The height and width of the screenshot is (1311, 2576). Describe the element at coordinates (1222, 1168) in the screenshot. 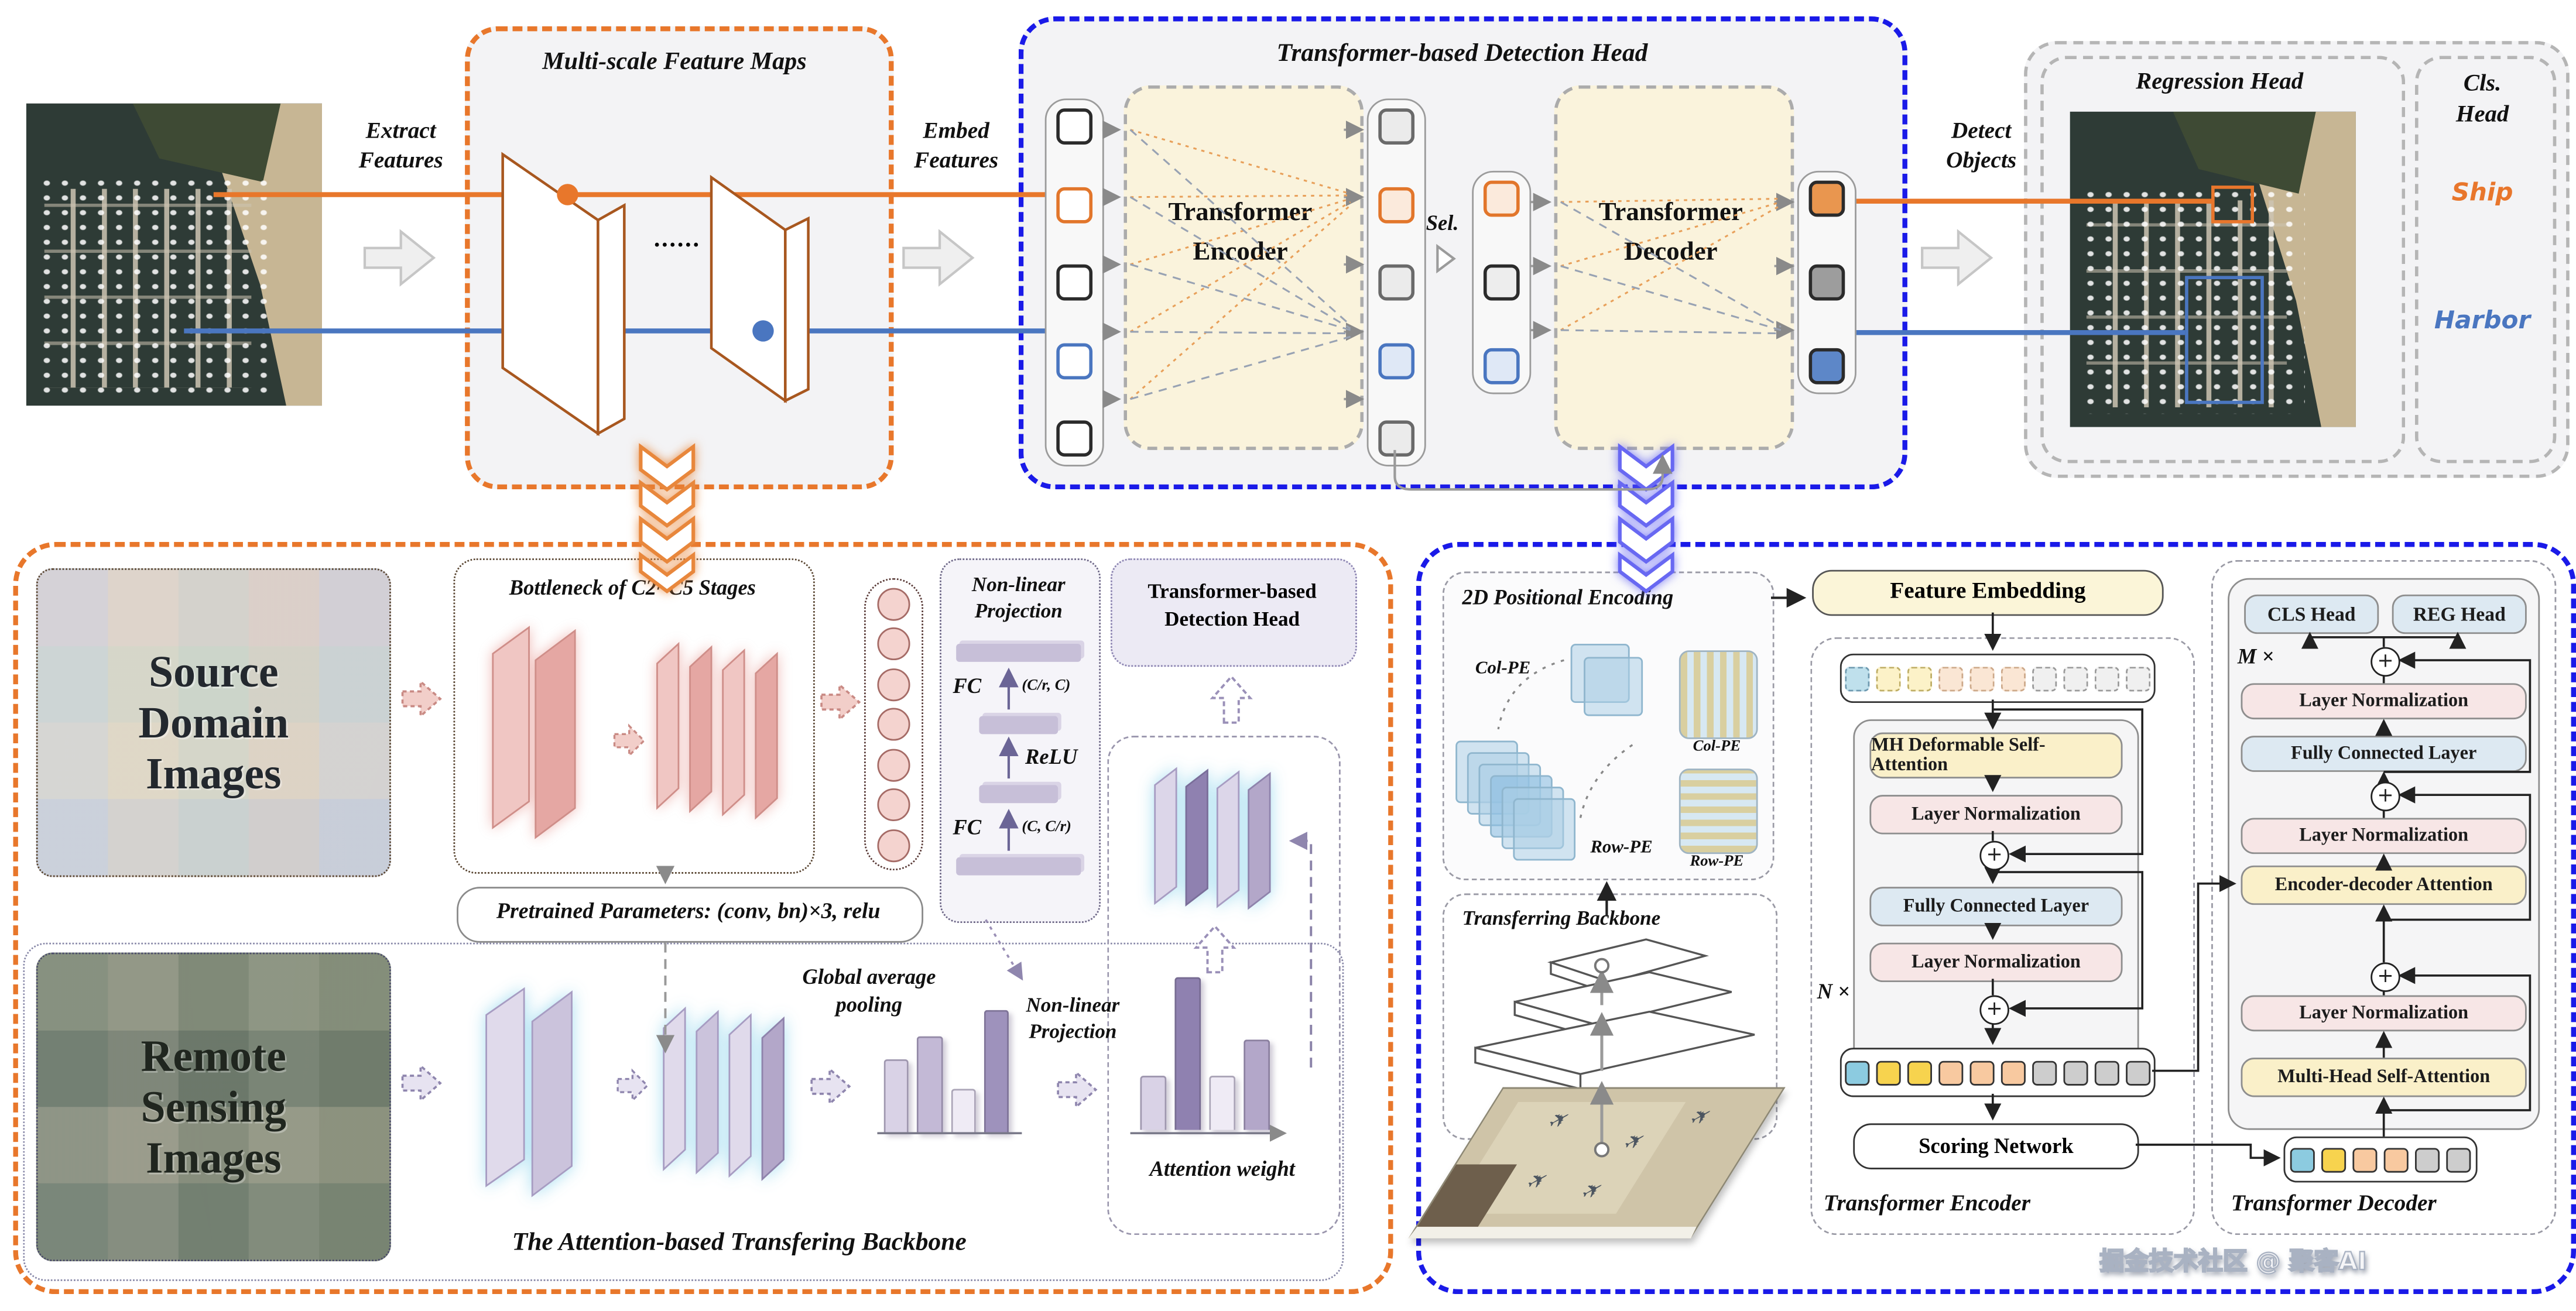

I see `attention-weight-label: Attention weight` at that location.